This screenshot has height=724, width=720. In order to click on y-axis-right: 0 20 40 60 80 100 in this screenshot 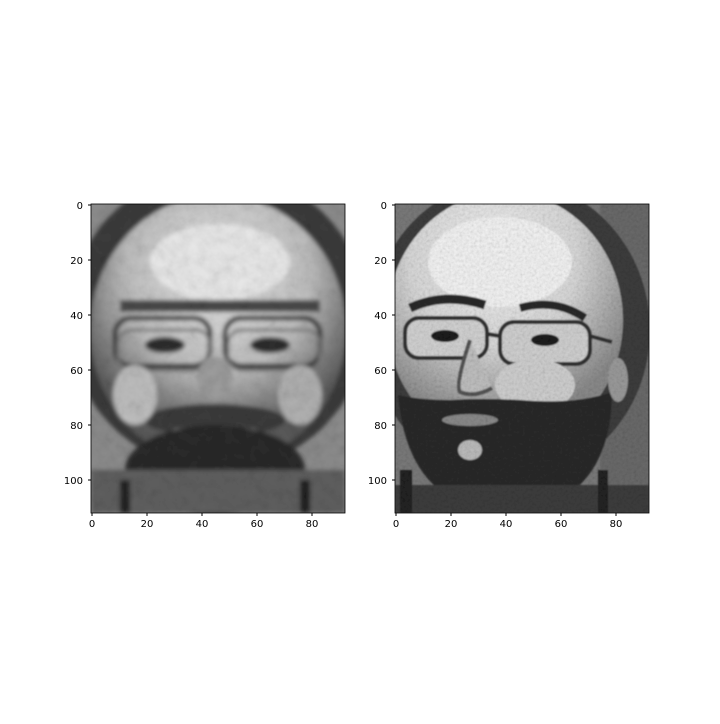, I will do `click(381, 344)`.